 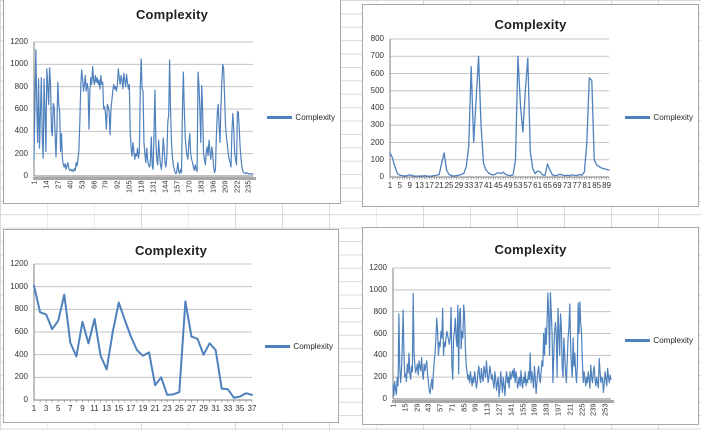 What do you see at coordinates (582, 410) in the screenshot?
I see `x-axis-tick-label: 225` at bounding box center [582, 410].